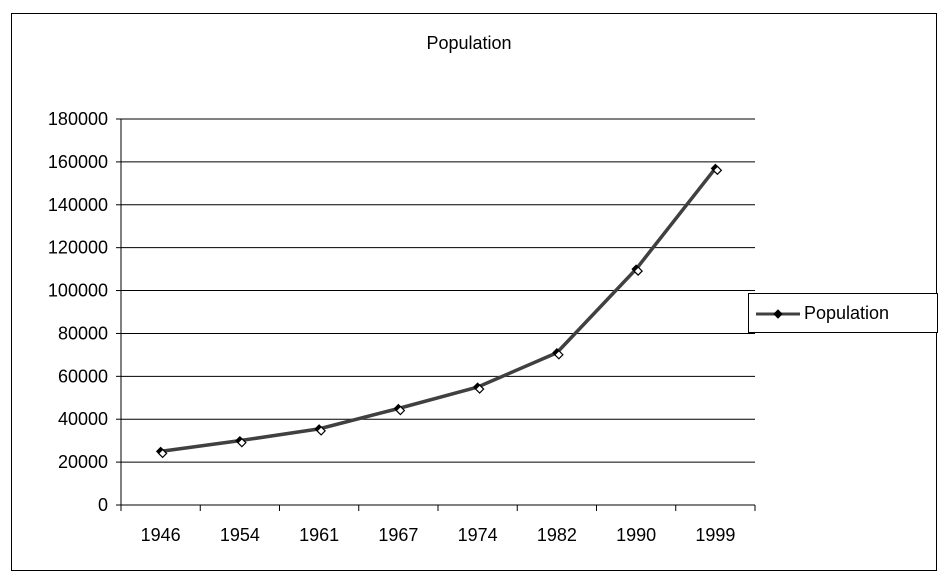  I want to click on chart-title: Population, so click(469, 43).